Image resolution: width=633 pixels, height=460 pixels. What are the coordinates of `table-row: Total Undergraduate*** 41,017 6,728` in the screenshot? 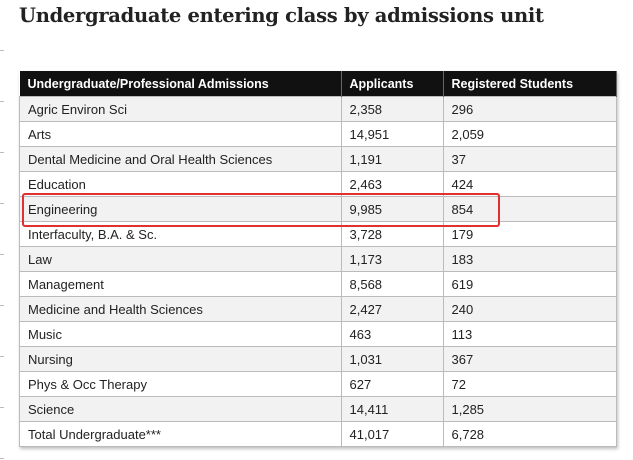 It's located at (318, 434).